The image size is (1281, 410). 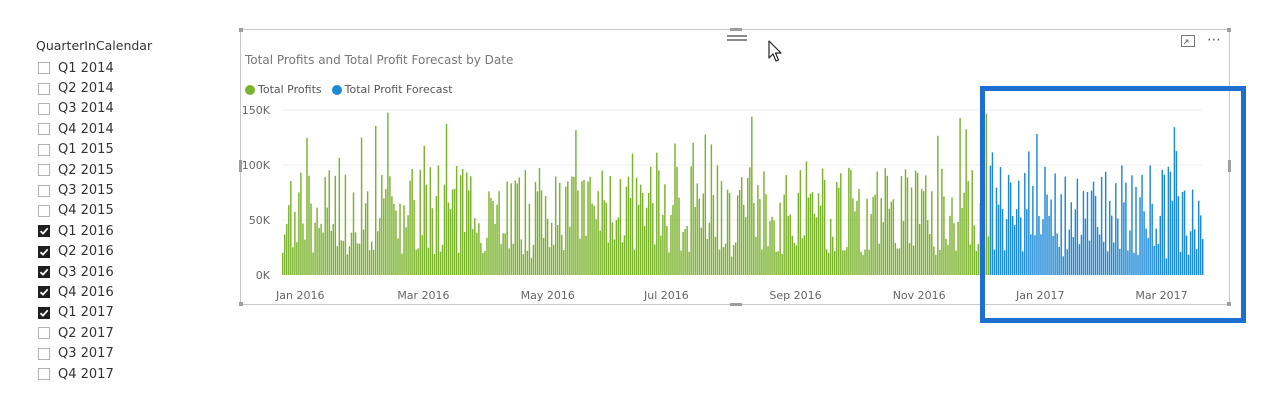 I want to click on slicer-item: Q1 2017, so click(x=121, y=313).